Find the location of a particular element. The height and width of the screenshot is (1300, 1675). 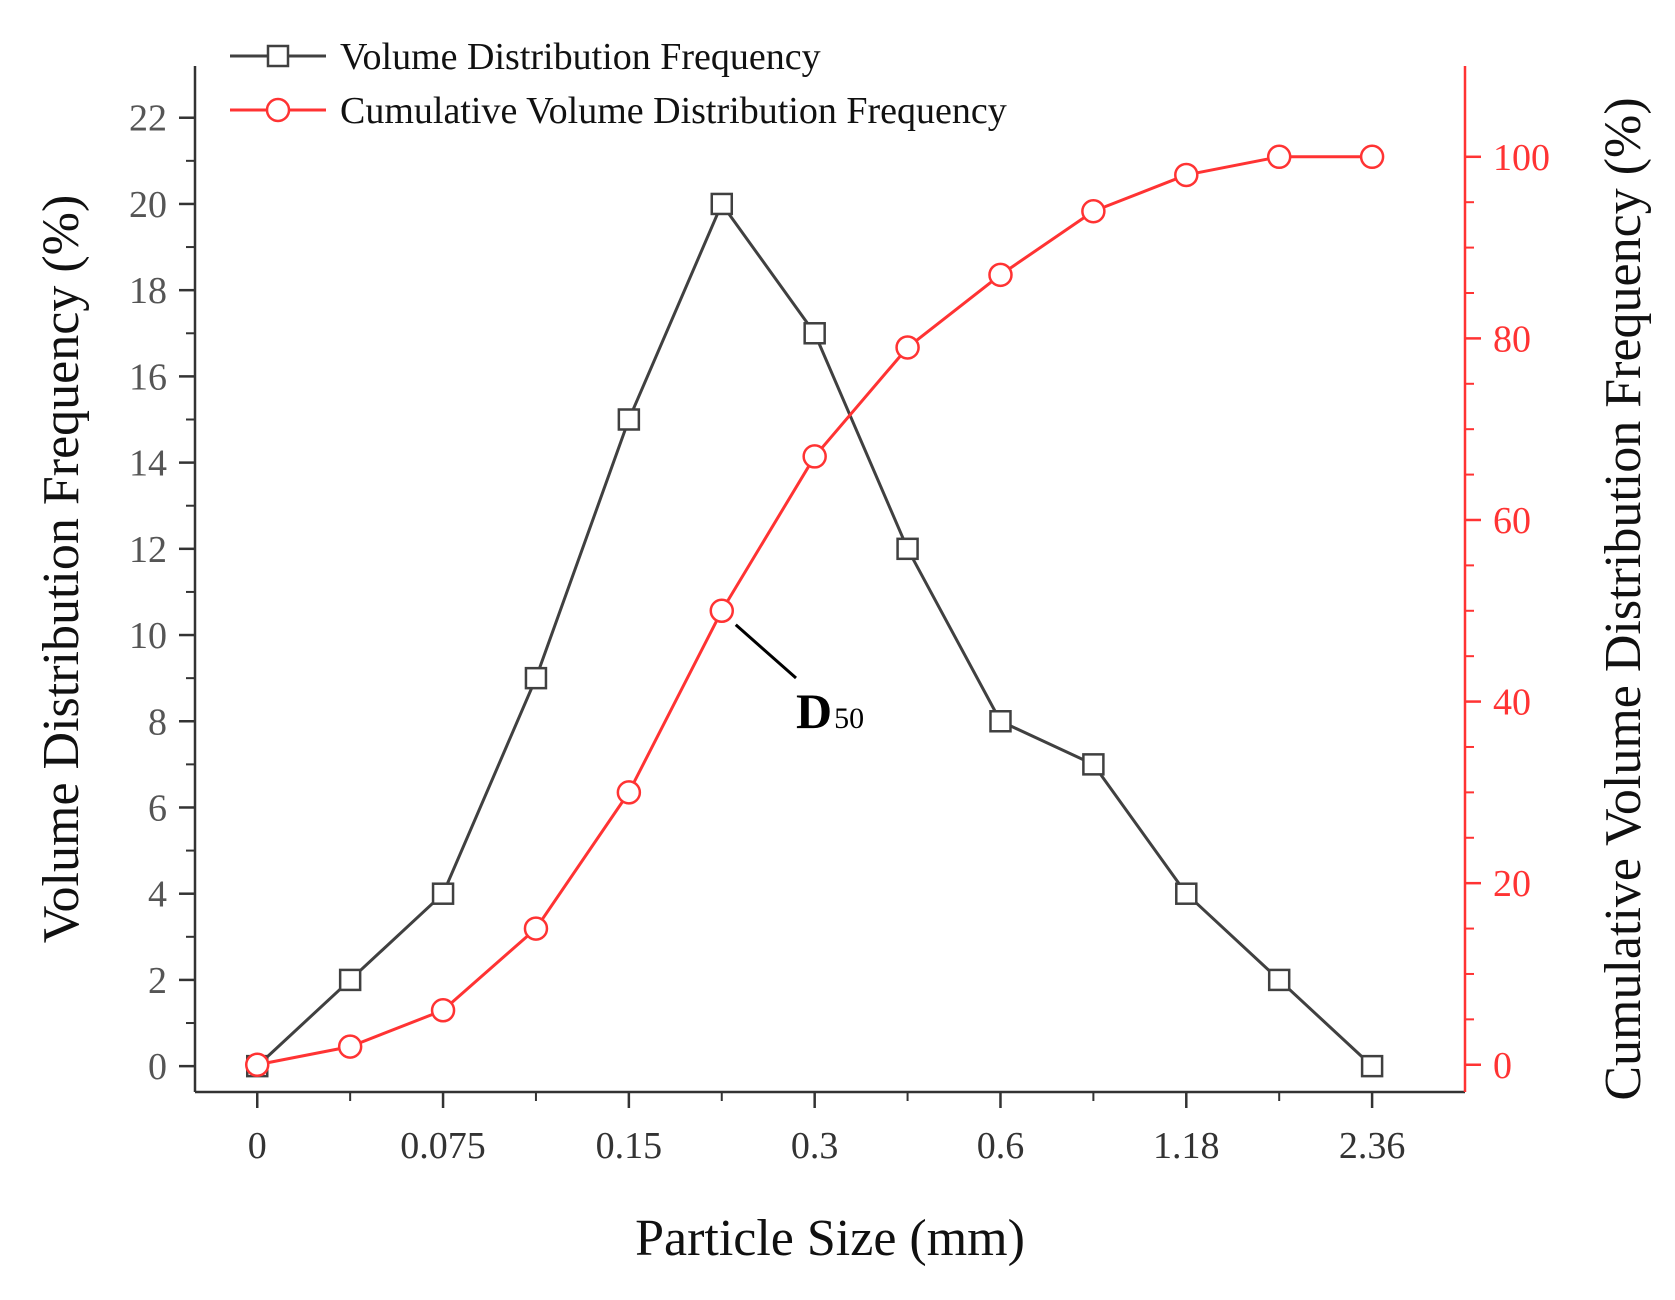

x-tick-label: 0 is located at coordinates (257, 1146).